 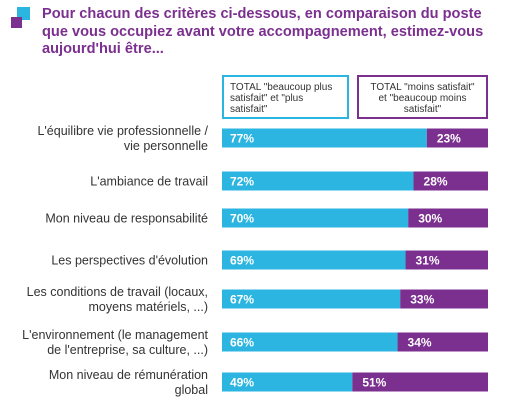 I want to click on category-label: L'ambiance de travail, so click(x=149, y=182).